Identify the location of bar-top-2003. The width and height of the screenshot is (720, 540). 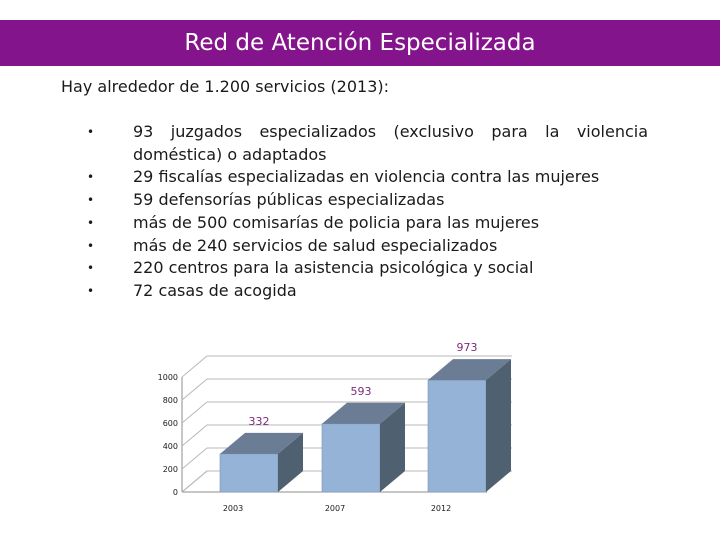
(261, 443).